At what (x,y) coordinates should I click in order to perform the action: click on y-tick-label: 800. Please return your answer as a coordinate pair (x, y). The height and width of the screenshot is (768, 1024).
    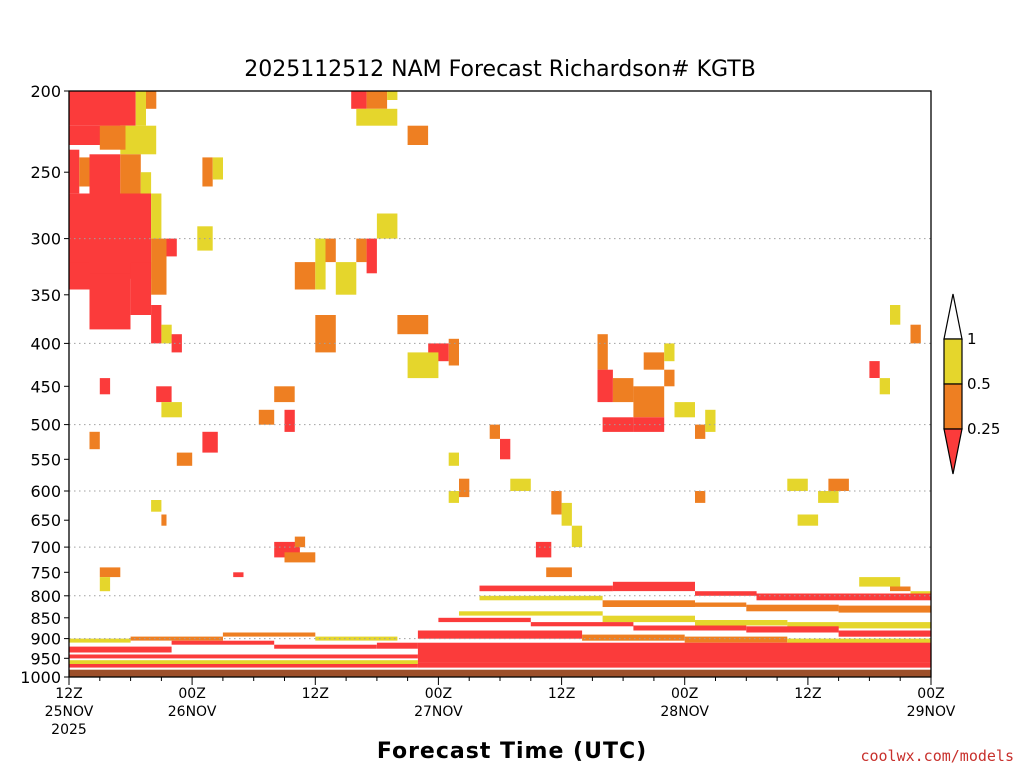
    Looking at the image, I should click on (45, 596).